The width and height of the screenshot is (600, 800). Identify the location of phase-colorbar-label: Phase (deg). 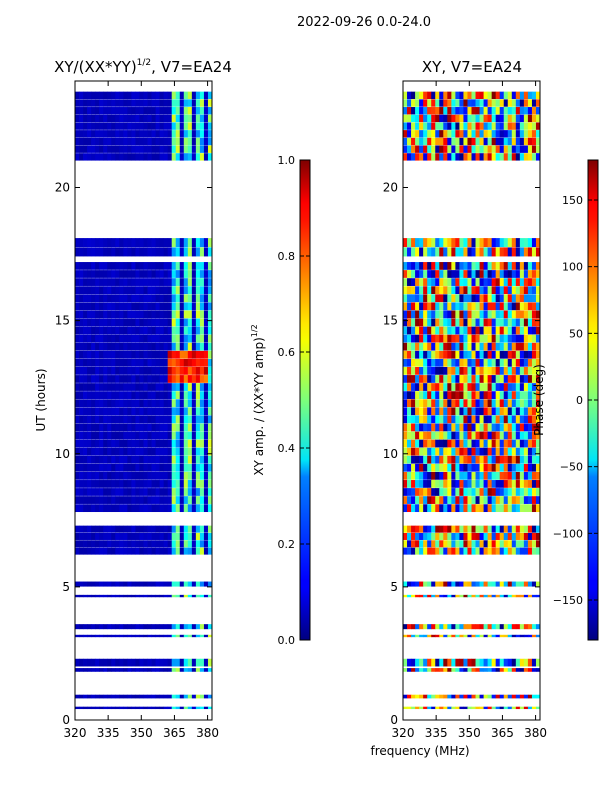
(539, 400).